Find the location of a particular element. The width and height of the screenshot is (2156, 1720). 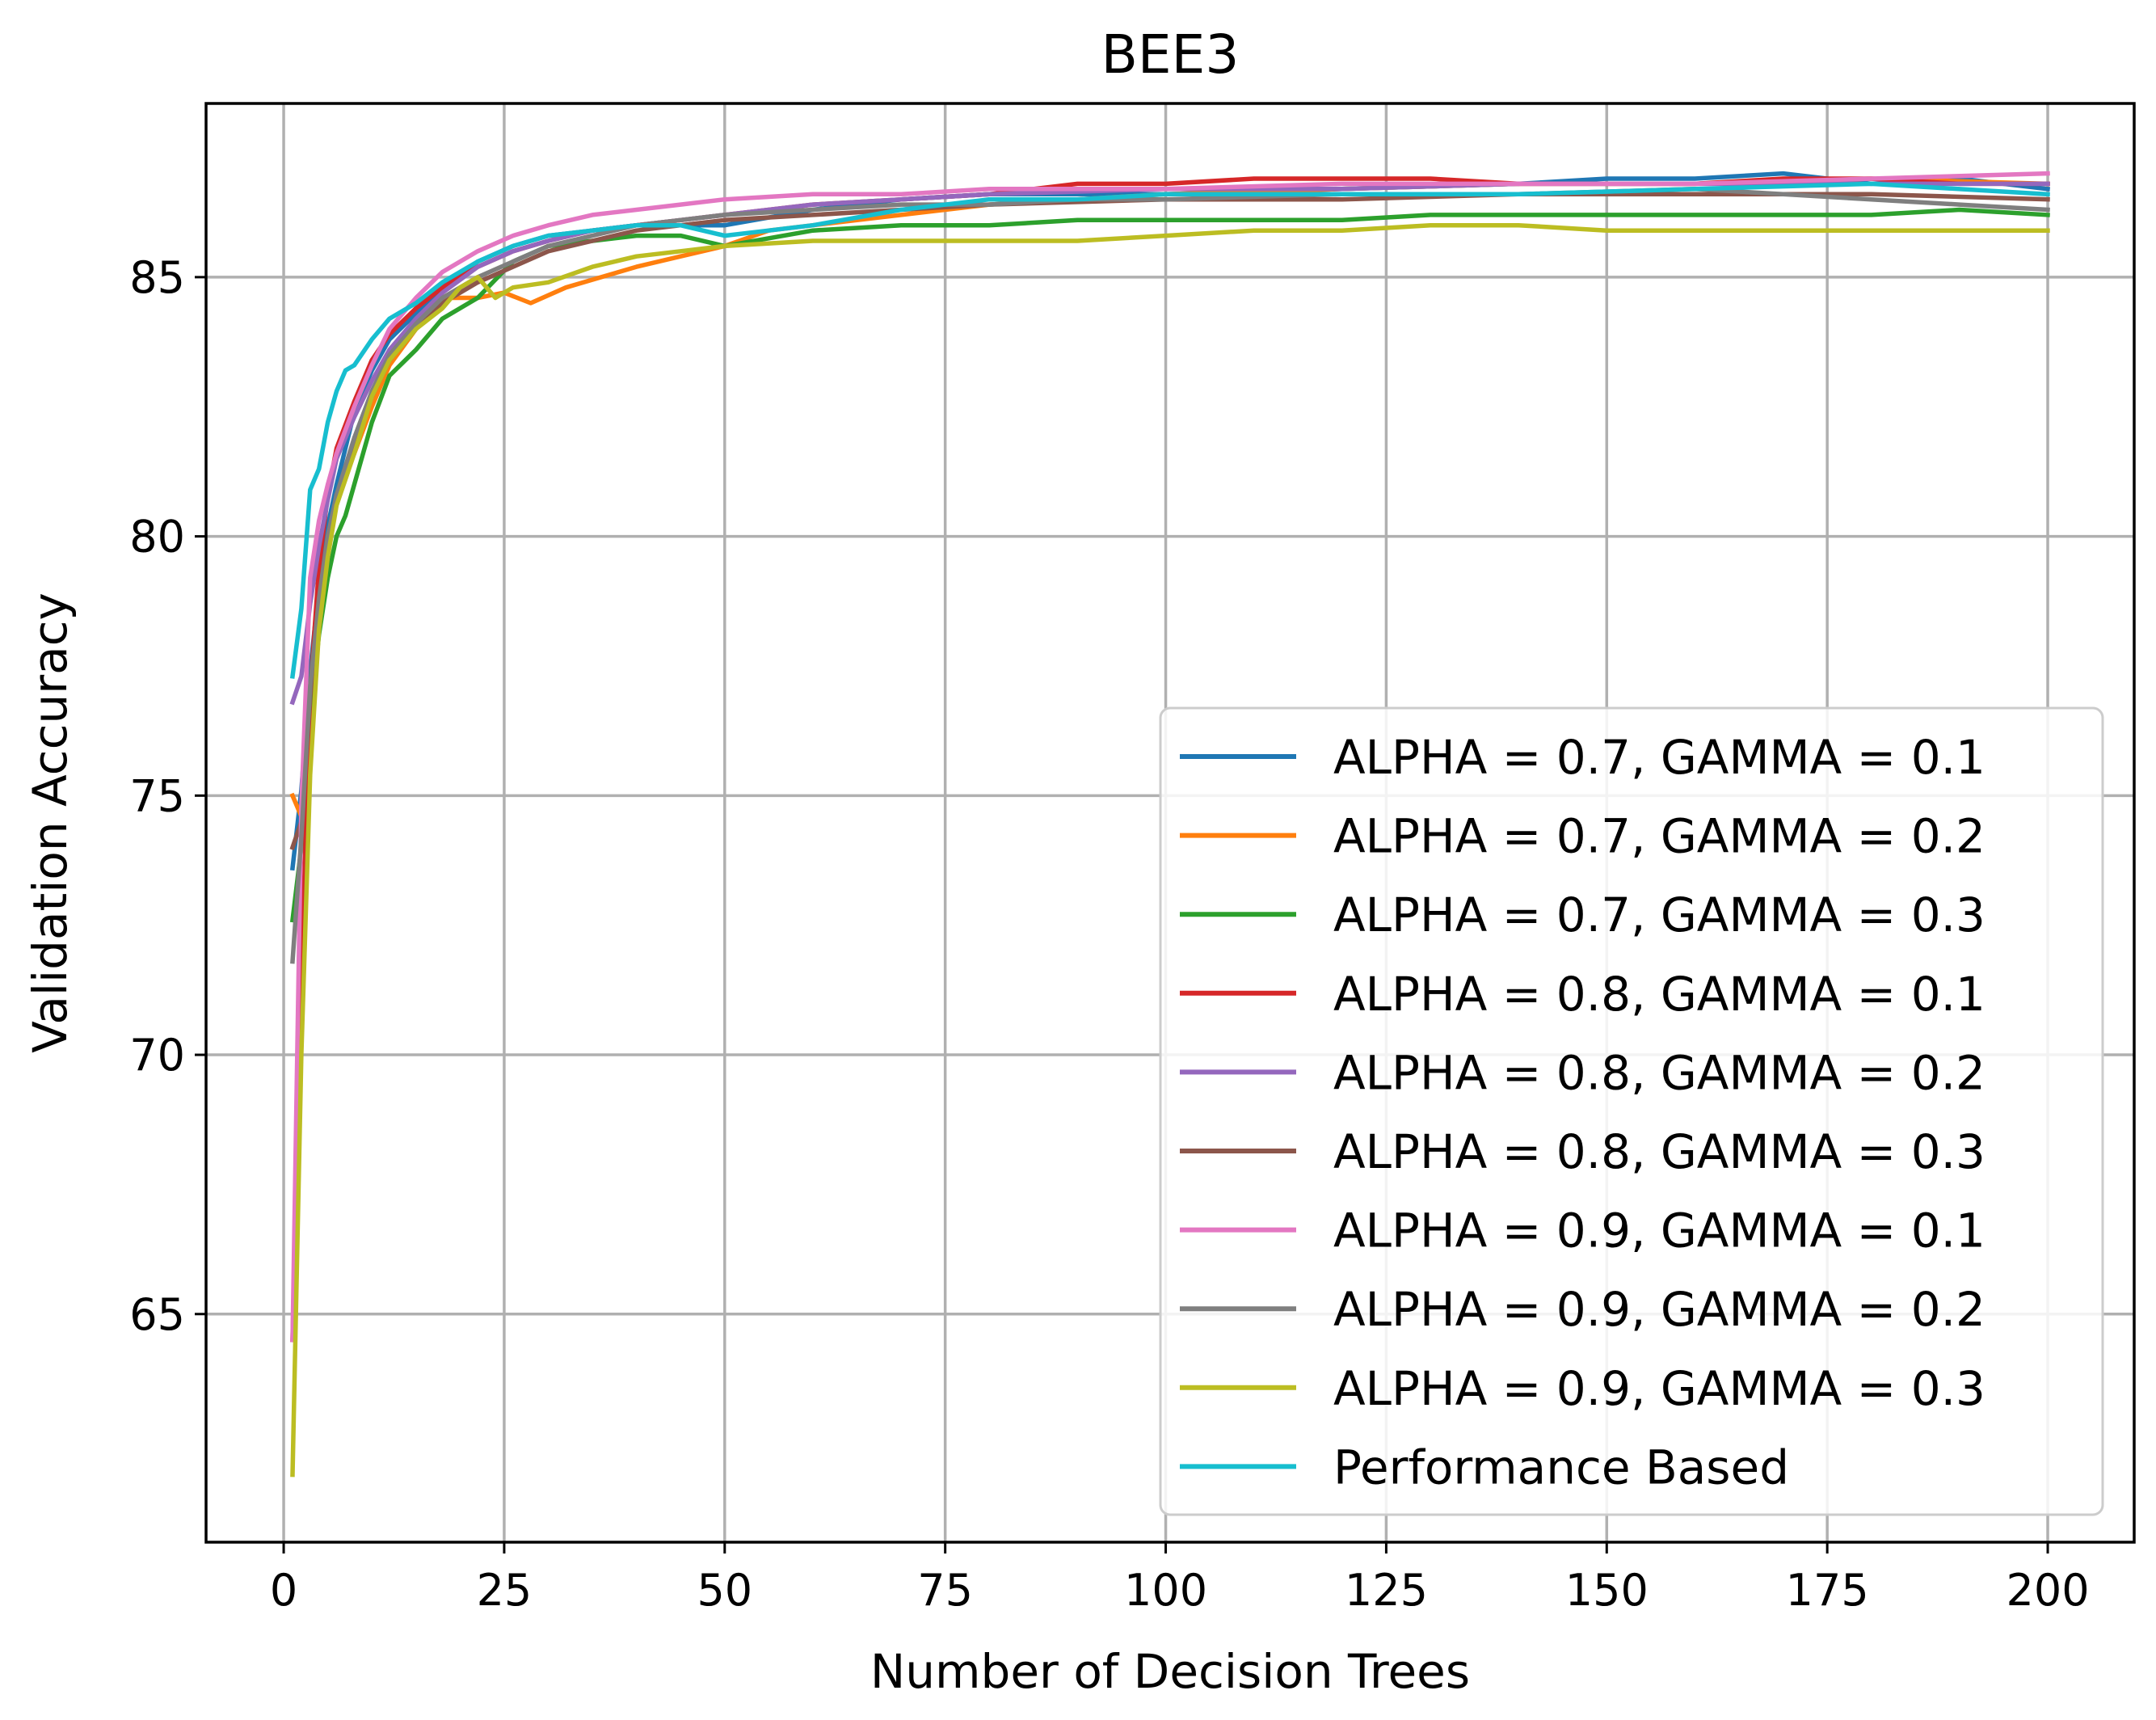

legend-label: ALPHA = 0.7, GAMMA = 0.2 is located at coordinates (1659, 837).